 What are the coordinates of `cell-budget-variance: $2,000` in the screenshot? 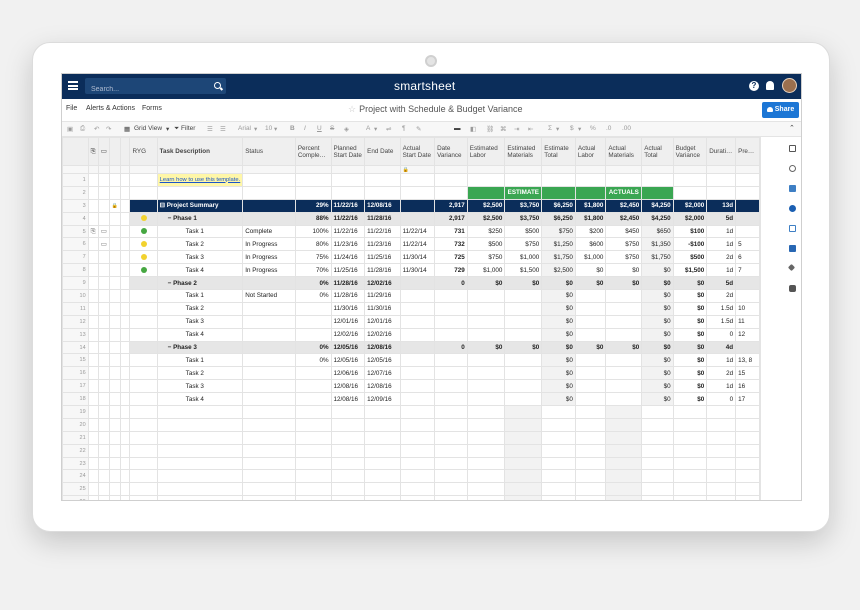 It's located at (690, 205).